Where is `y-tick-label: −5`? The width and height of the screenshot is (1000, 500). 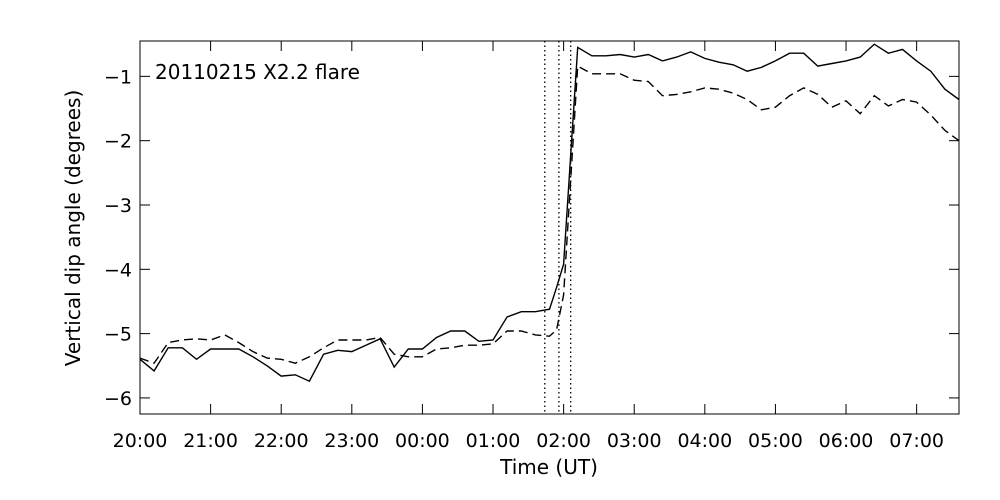
y-tick-label: −5 is located at coordinates (118, 335).